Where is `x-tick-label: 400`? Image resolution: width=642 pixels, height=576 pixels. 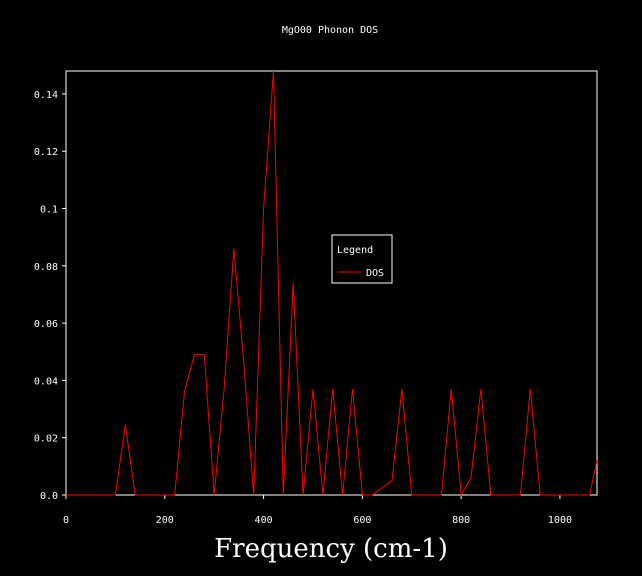
x-tick-label: 400 is located at coordinates (264, 520).